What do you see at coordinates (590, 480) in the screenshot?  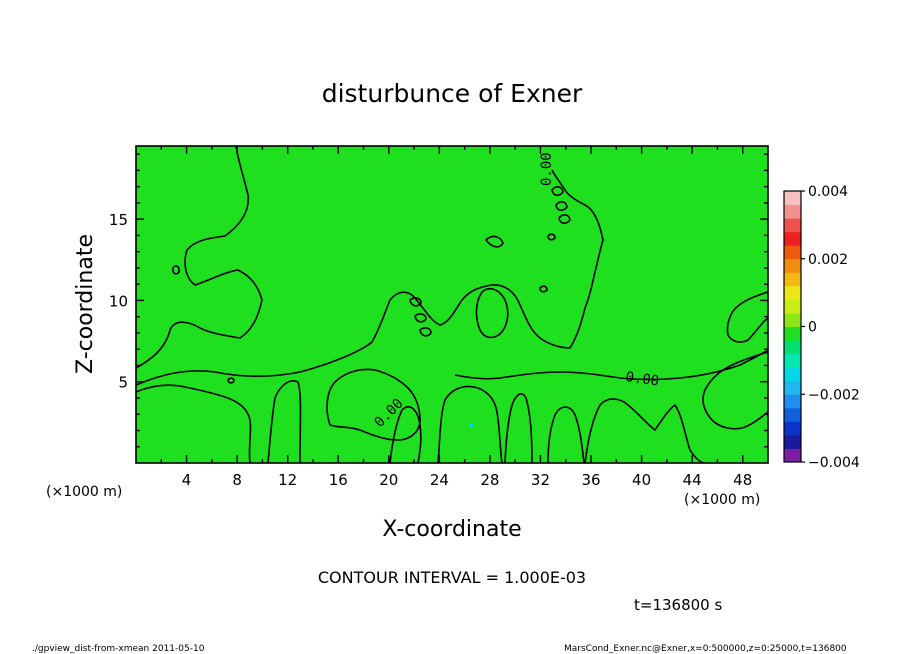 I see `x-tick-label: 36` at bounding box center [590, 480].